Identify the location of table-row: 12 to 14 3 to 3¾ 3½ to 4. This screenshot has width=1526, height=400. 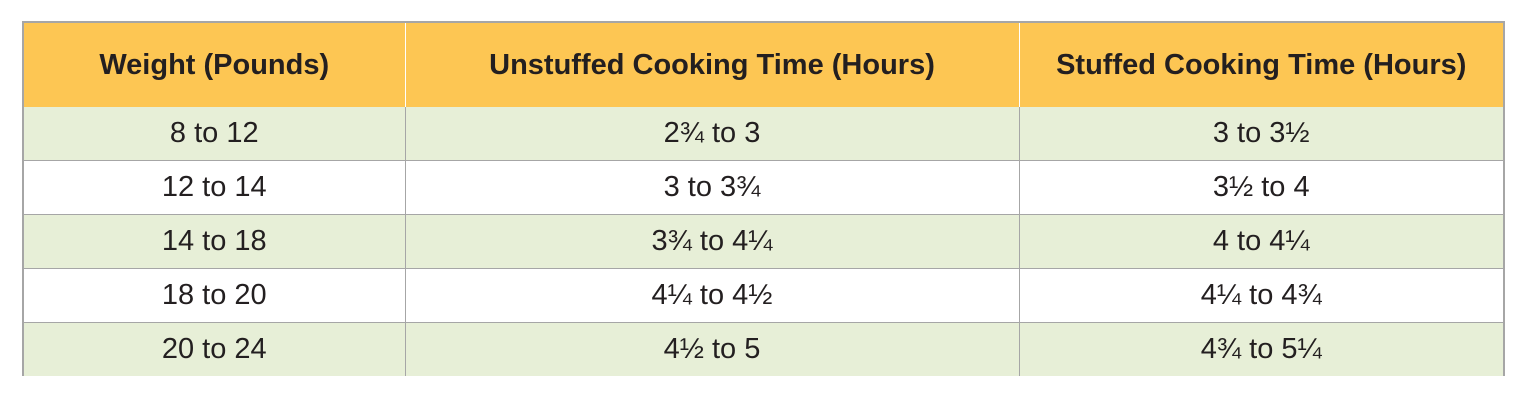
(763, 187).